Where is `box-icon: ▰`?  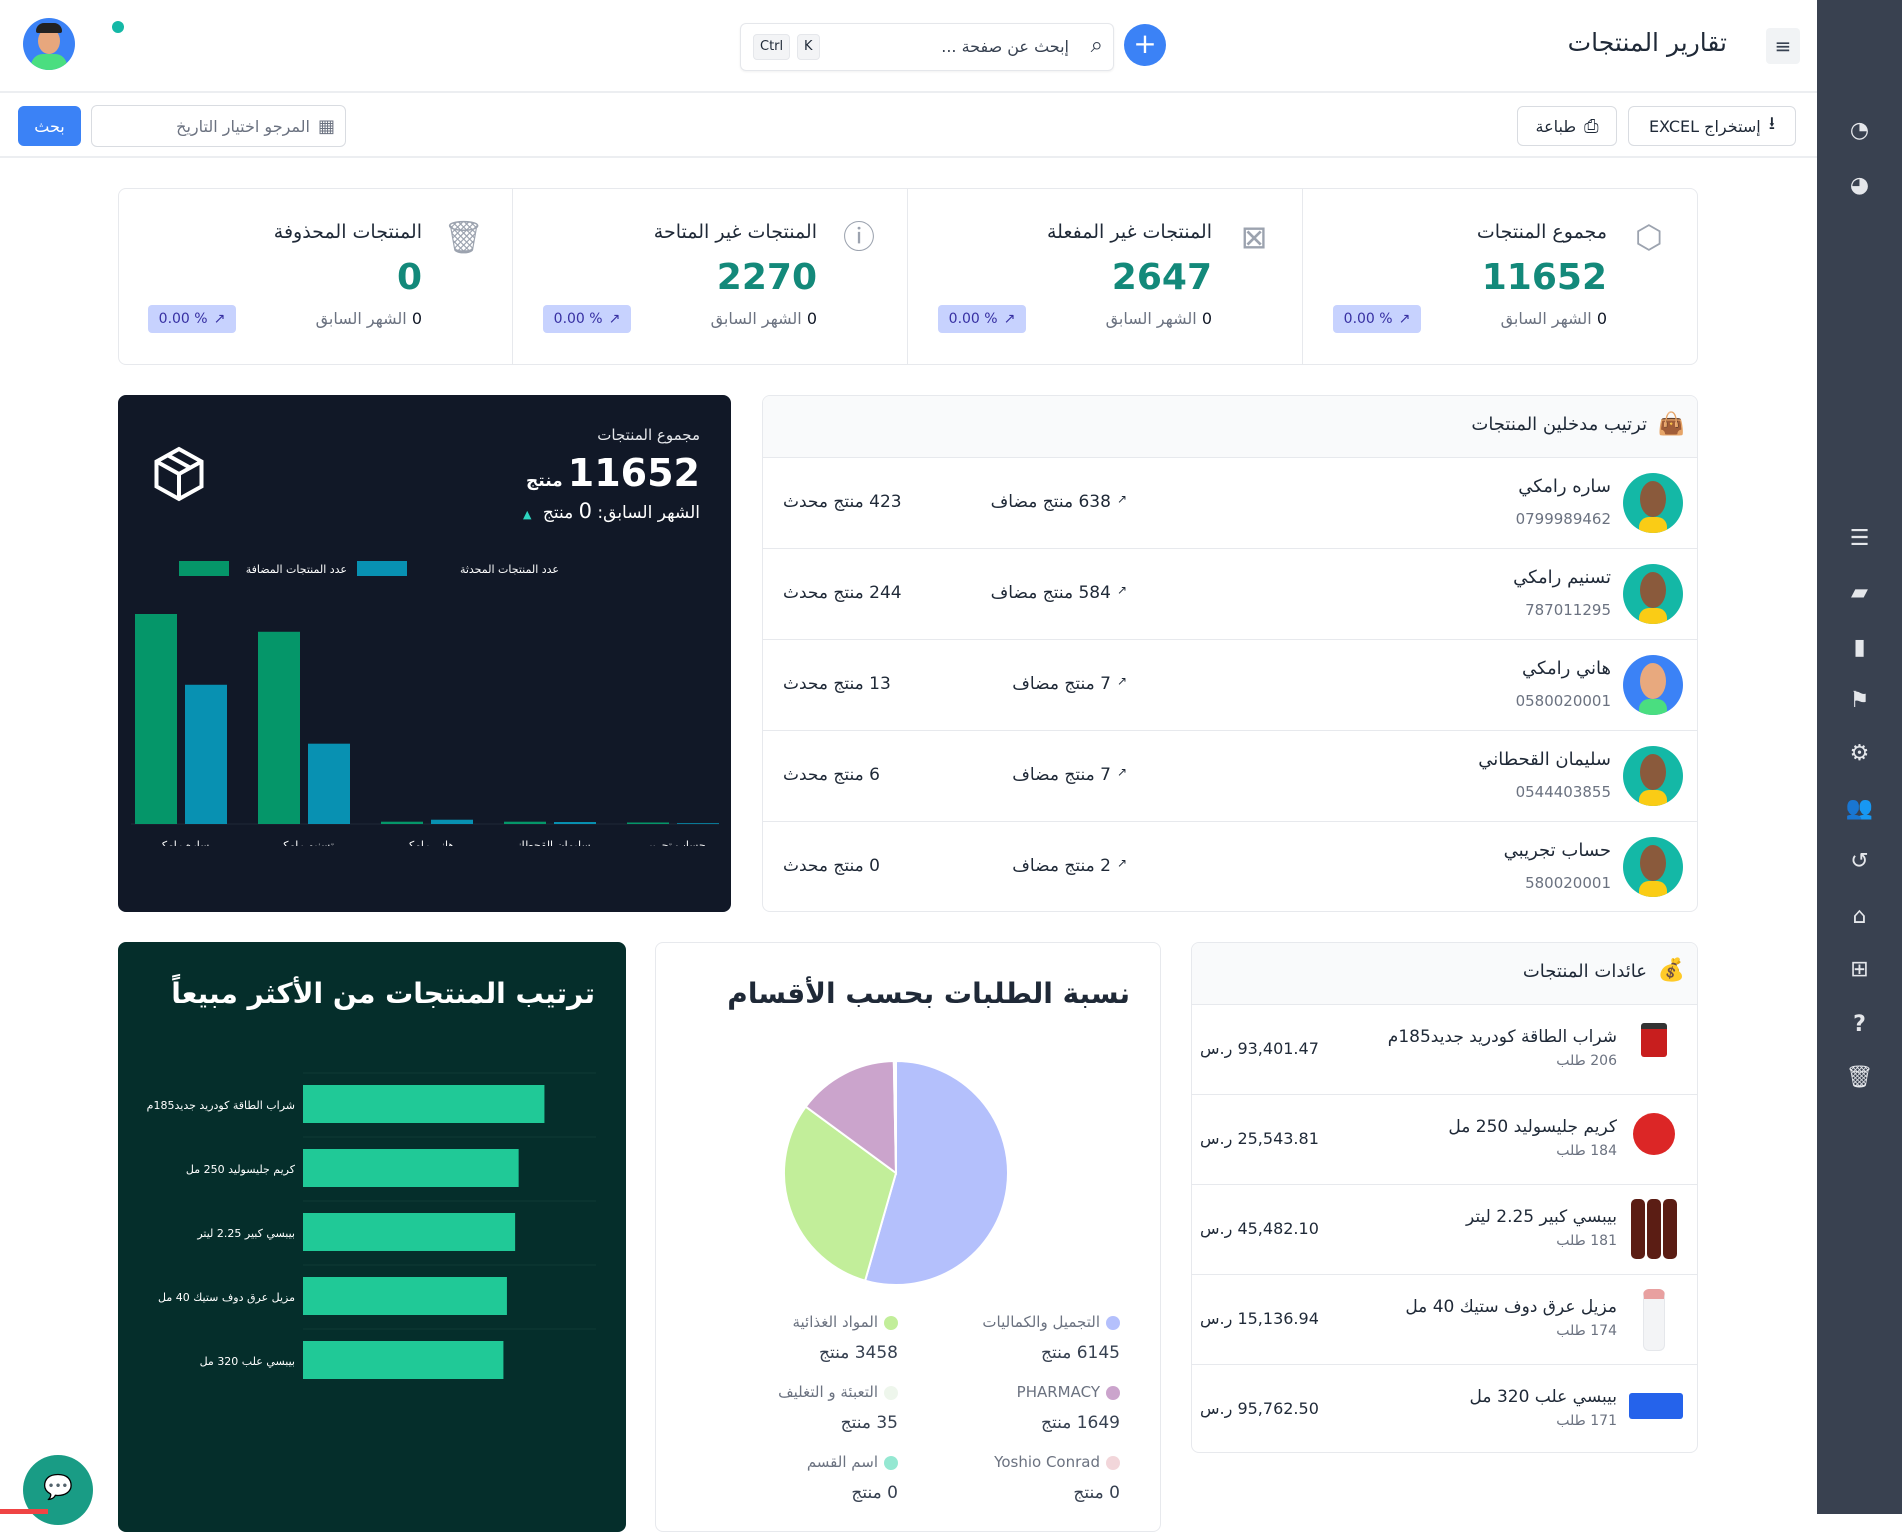 box-icon: ▰ is located at coordinates (1859, 592).